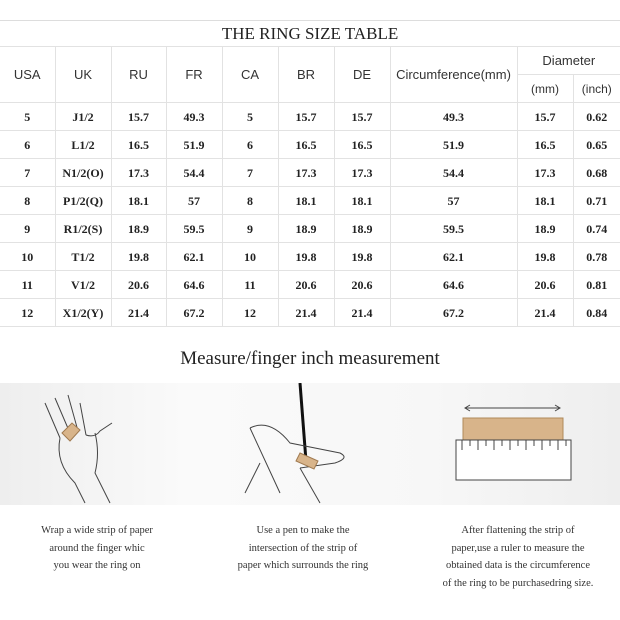  I want to click on table-cell: X1/2(Y), so click(83, 312).